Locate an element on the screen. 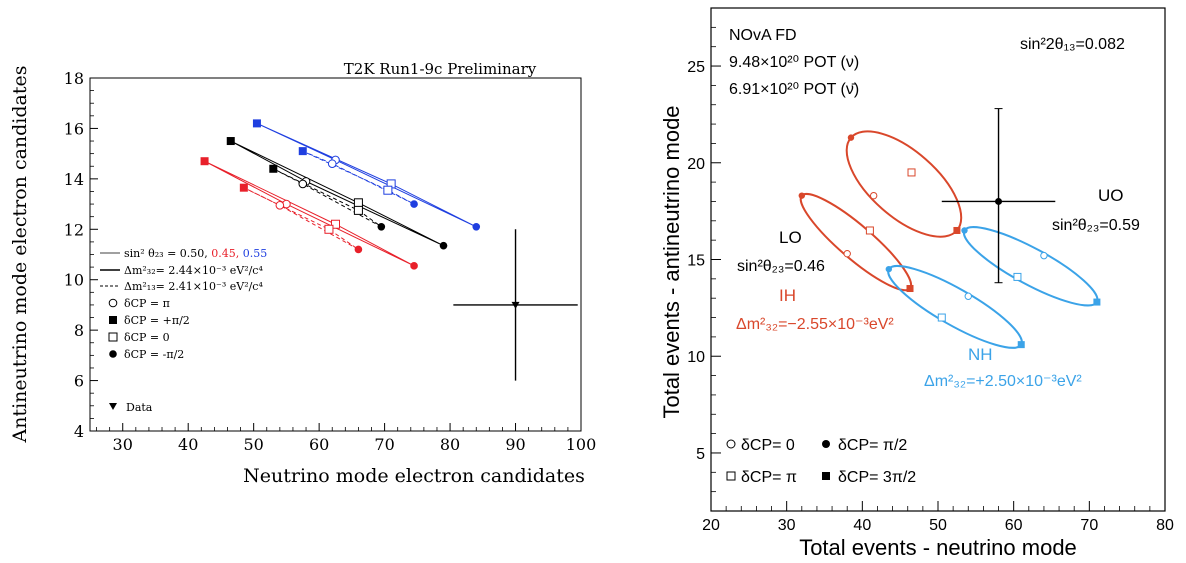 This screenshot has width=1186, height=563. nova-legend-d0: δCP= 0 is located at coordinates (768, 445).